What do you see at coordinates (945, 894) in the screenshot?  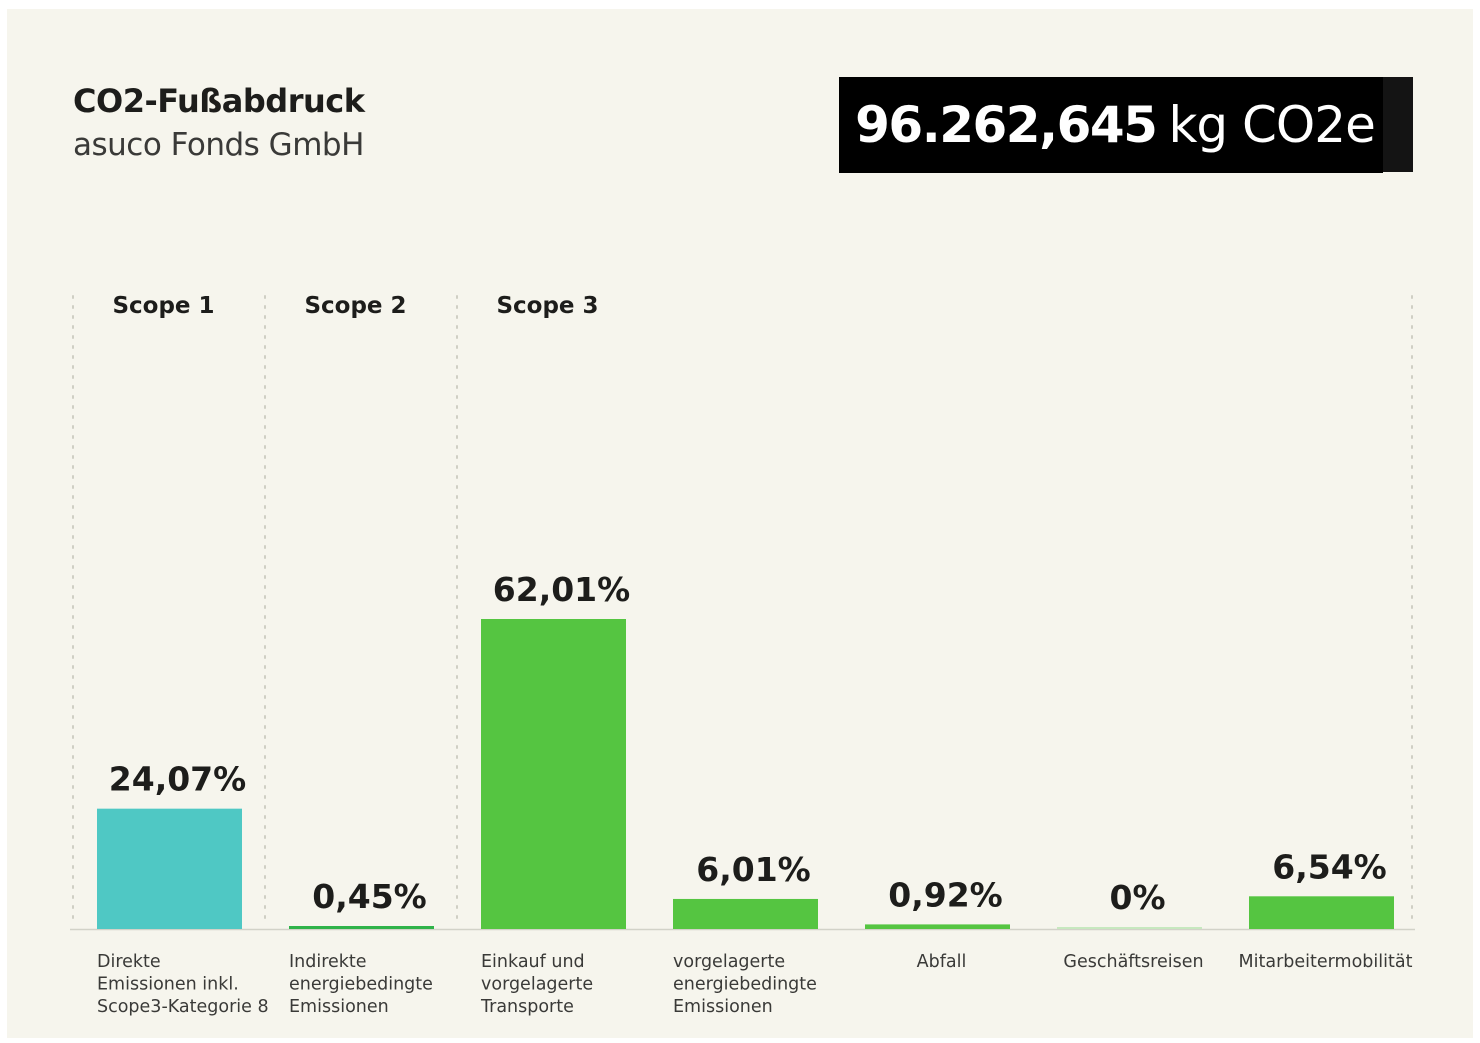 I see `value-label-5: 0,92%` at bounding box center [945, 894].